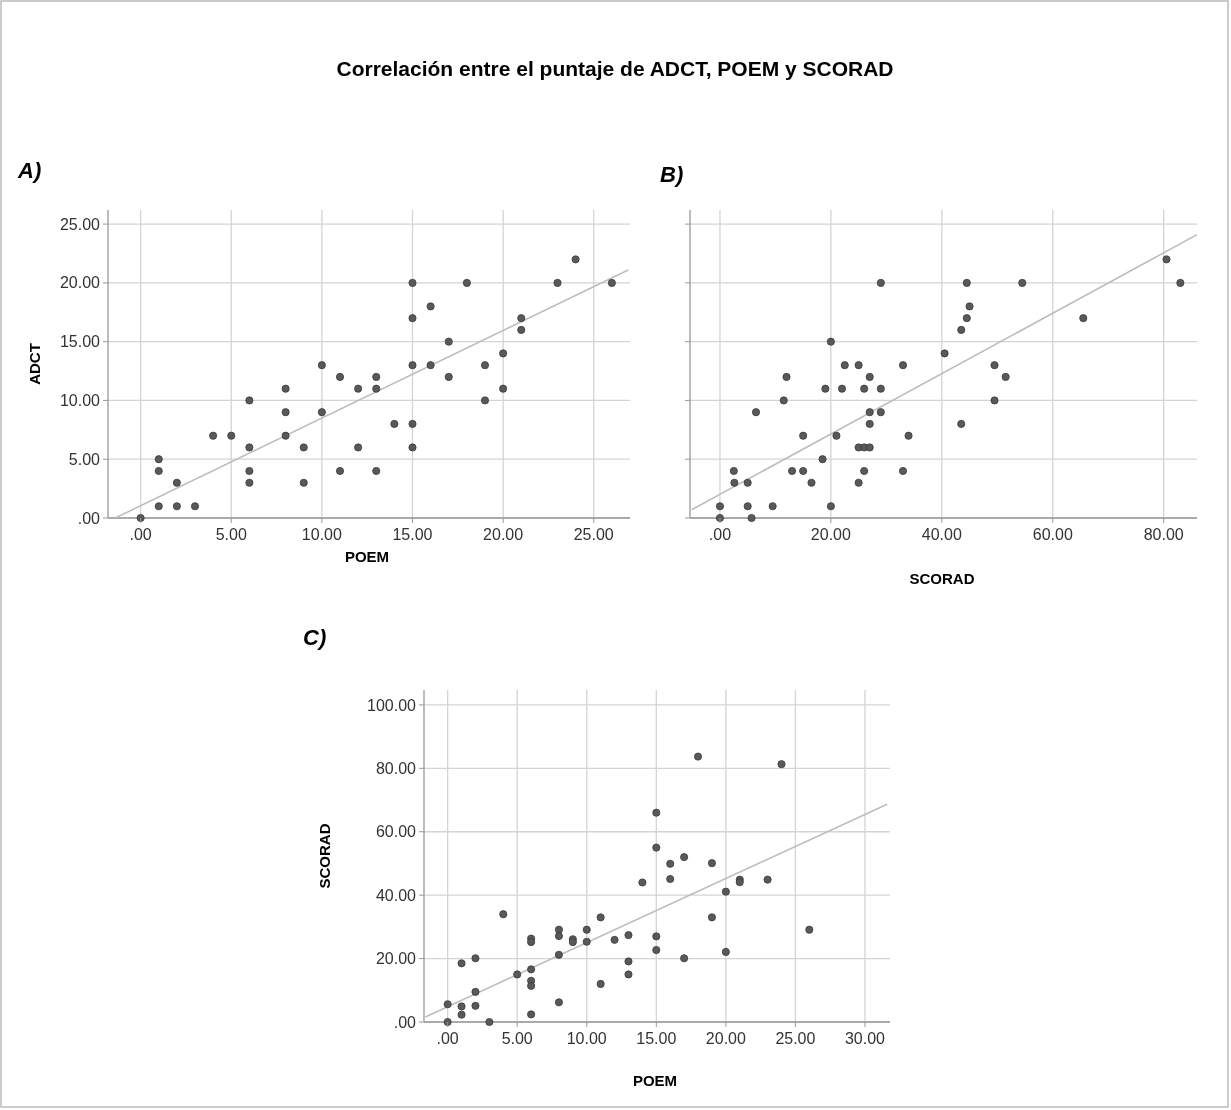 The height and width of the screenshot is (1110, 1231). I want to click on x-axis-title: SCORAD, so click(942, 578).